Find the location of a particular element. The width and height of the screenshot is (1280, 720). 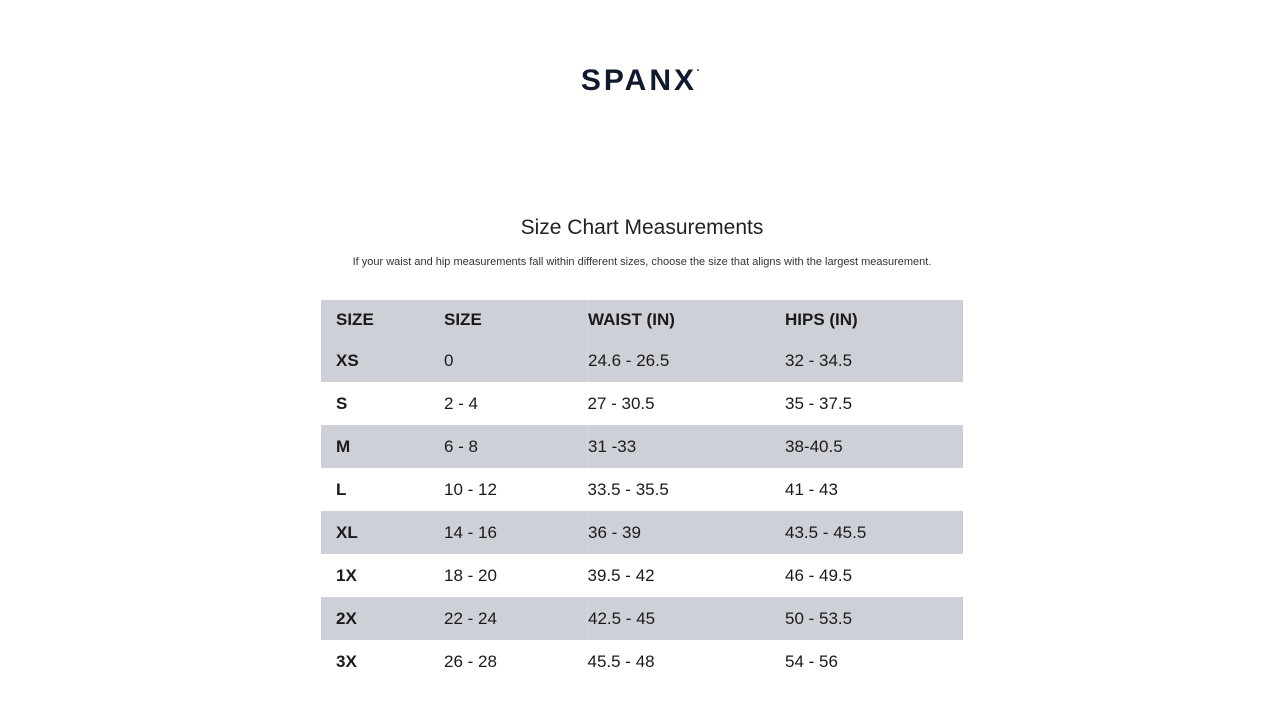

header-waist: WAIST (IN) is located at coordinates (686, 319).